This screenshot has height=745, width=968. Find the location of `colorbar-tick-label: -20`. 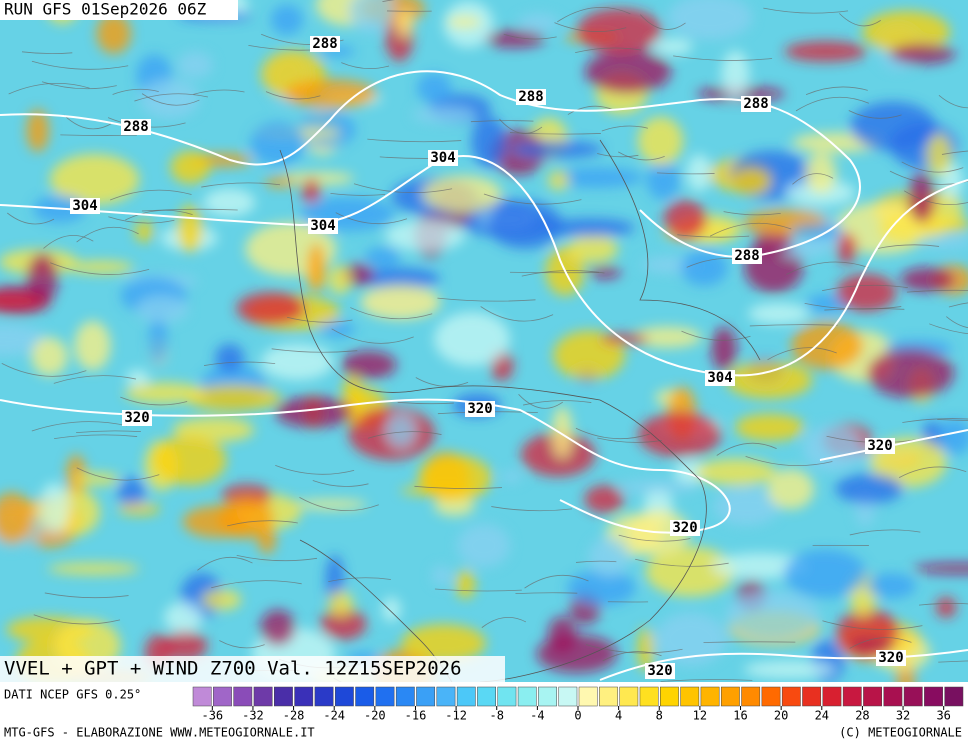

colorbar-tick-label: -20 is located at coordinates (375, 716).